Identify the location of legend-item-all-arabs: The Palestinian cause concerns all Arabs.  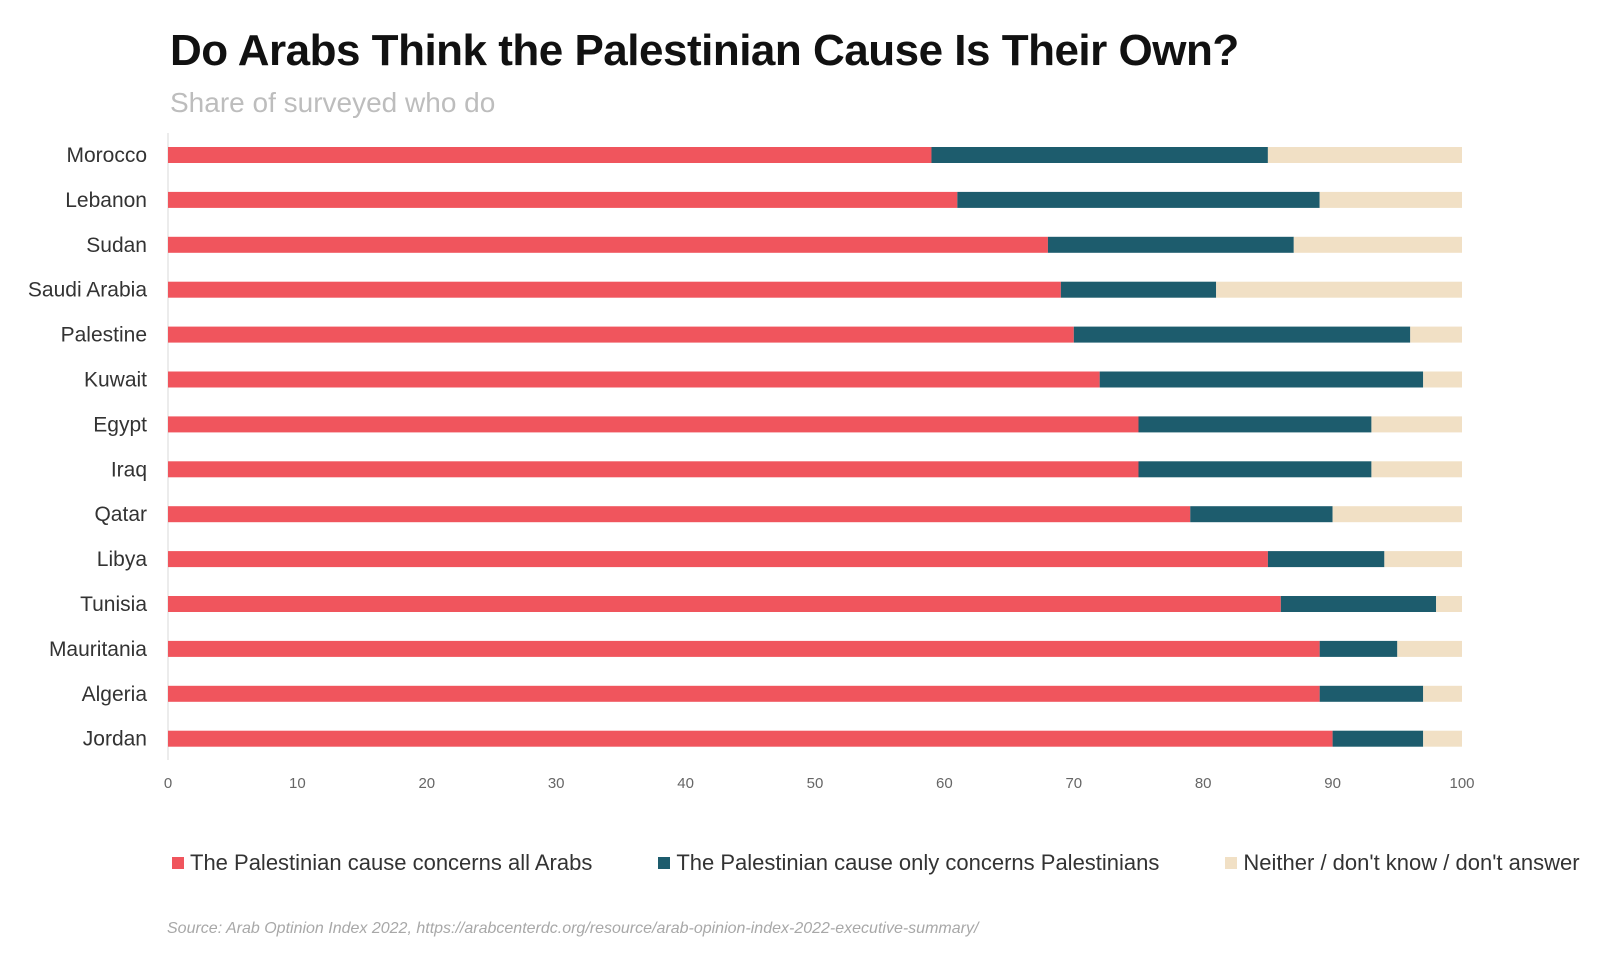
(382, 863).